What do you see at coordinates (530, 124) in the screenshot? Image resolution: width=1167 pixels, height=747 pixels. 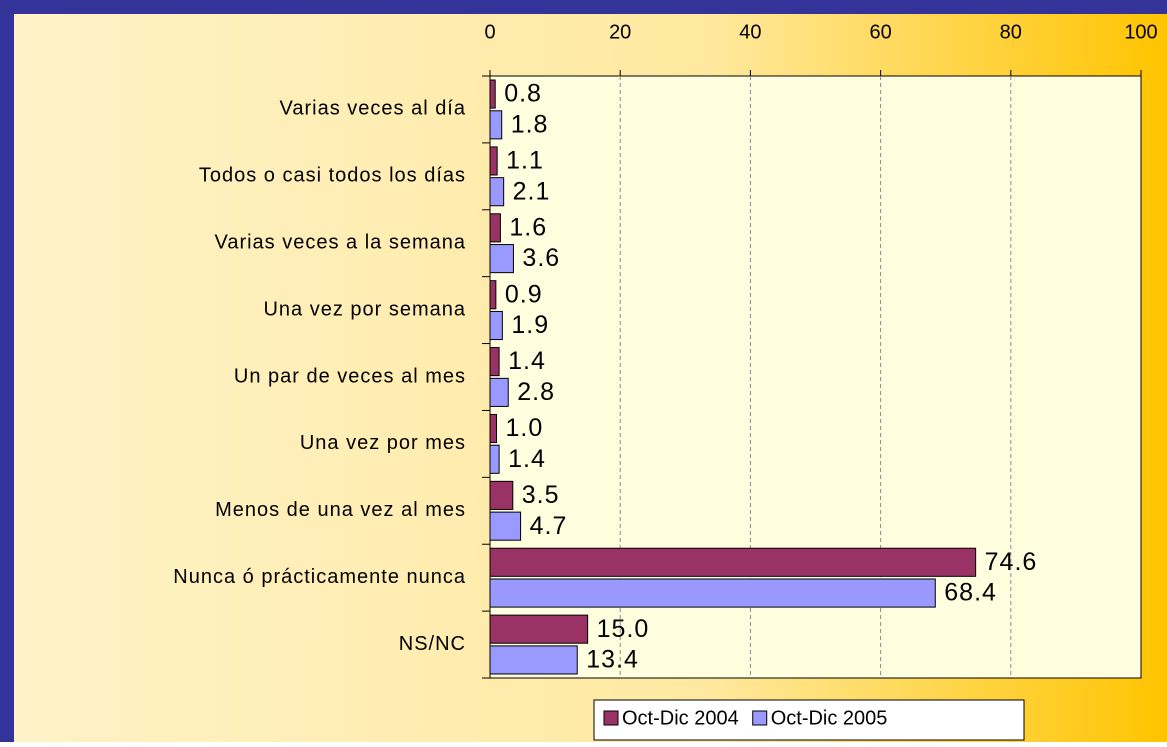 I see `data-label: 1.8` at bounding box center [530, 124].